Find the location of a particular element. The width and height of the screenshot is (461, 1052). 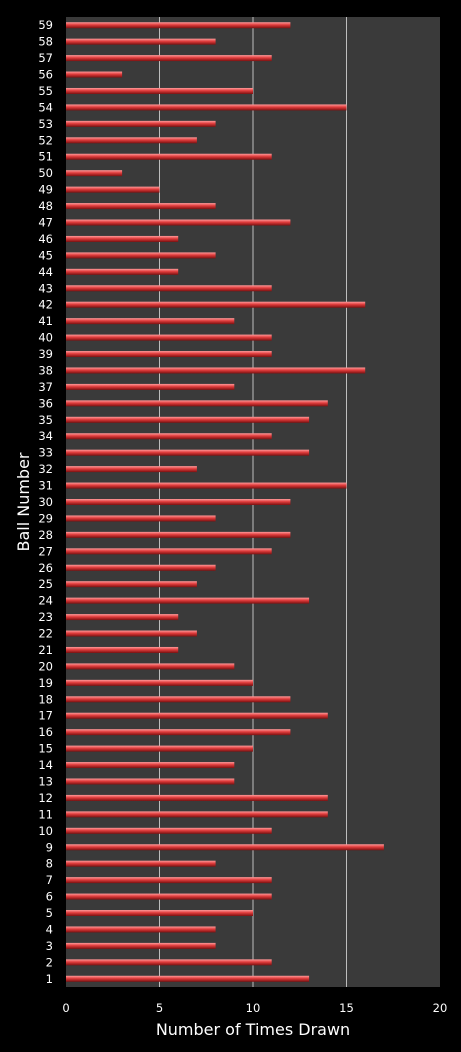

y-tick-label-52: 52 is located at coordinates (45, 140).